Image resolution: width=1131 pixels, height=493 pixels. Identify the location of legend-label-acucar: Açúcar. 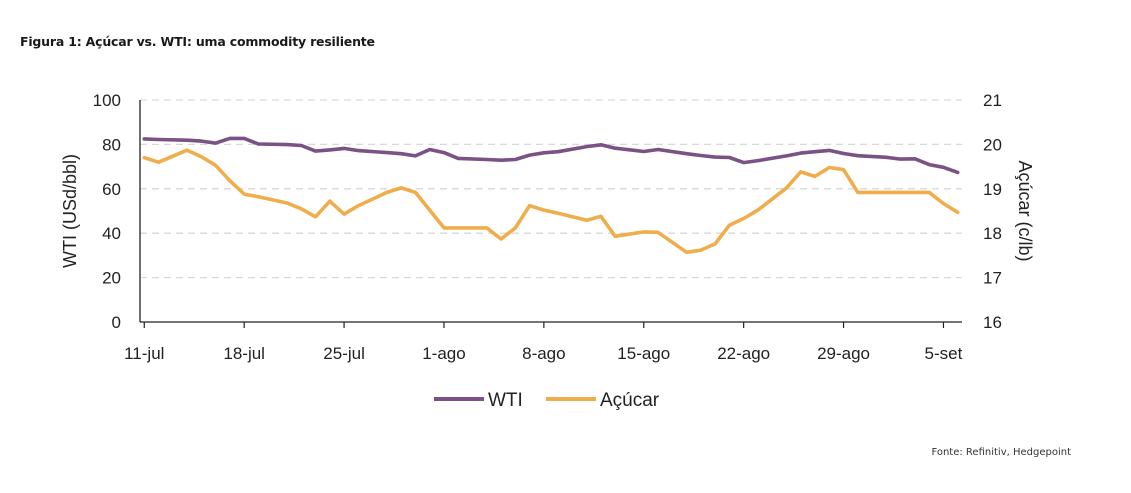
(630, 400).